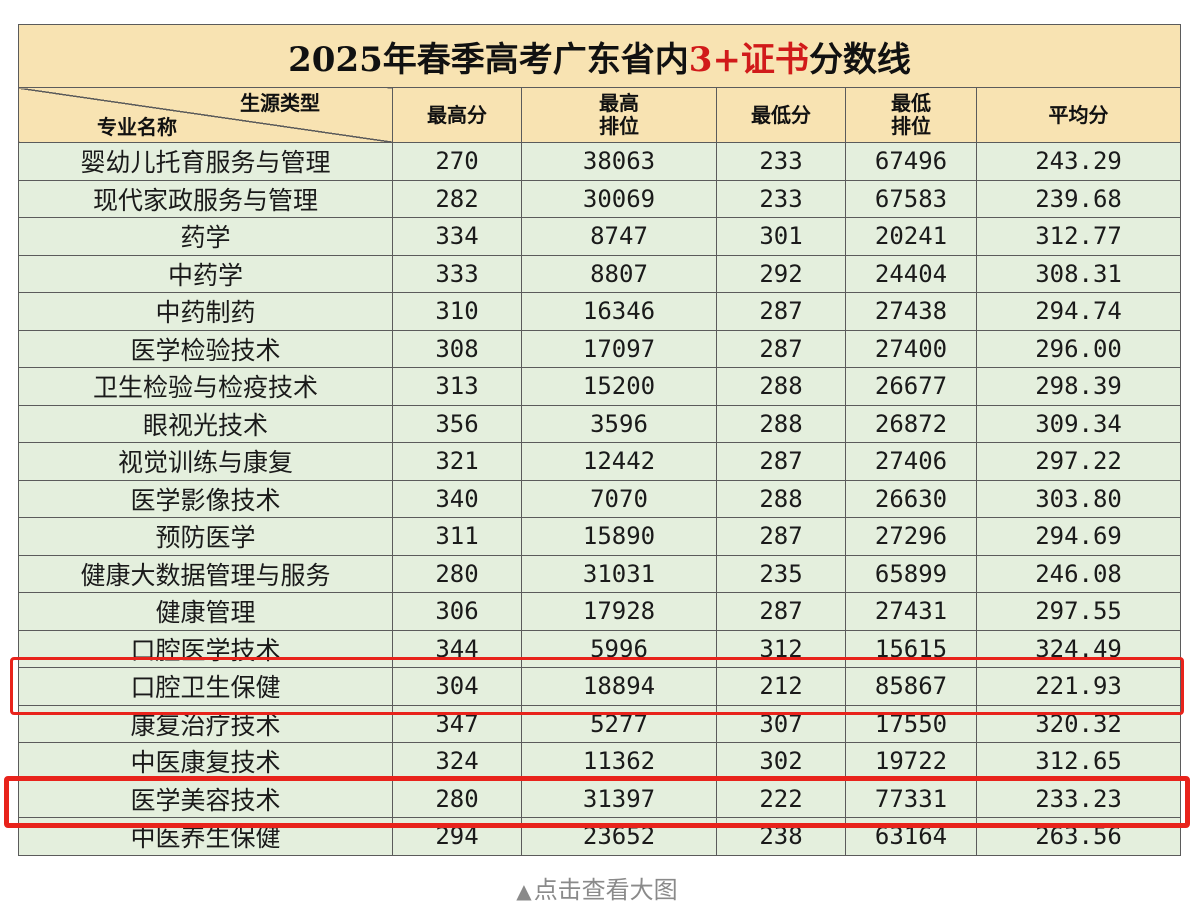 This screenshot has width=1194, height=914. Describe the element at coordinates (781, 648) in the screenshot. I see `cell-min-score: 312` at that location.